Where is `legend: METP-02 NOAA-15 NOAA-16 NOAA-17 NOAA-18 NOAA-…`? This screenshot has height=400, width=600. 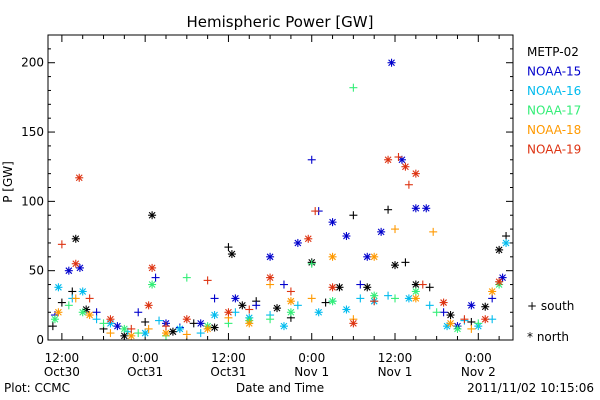
legend: METP-02 NOAA-15 NOAA-16 NOAA-17 NOAA-18 NOAA-… is located at coordinates (554, 194).